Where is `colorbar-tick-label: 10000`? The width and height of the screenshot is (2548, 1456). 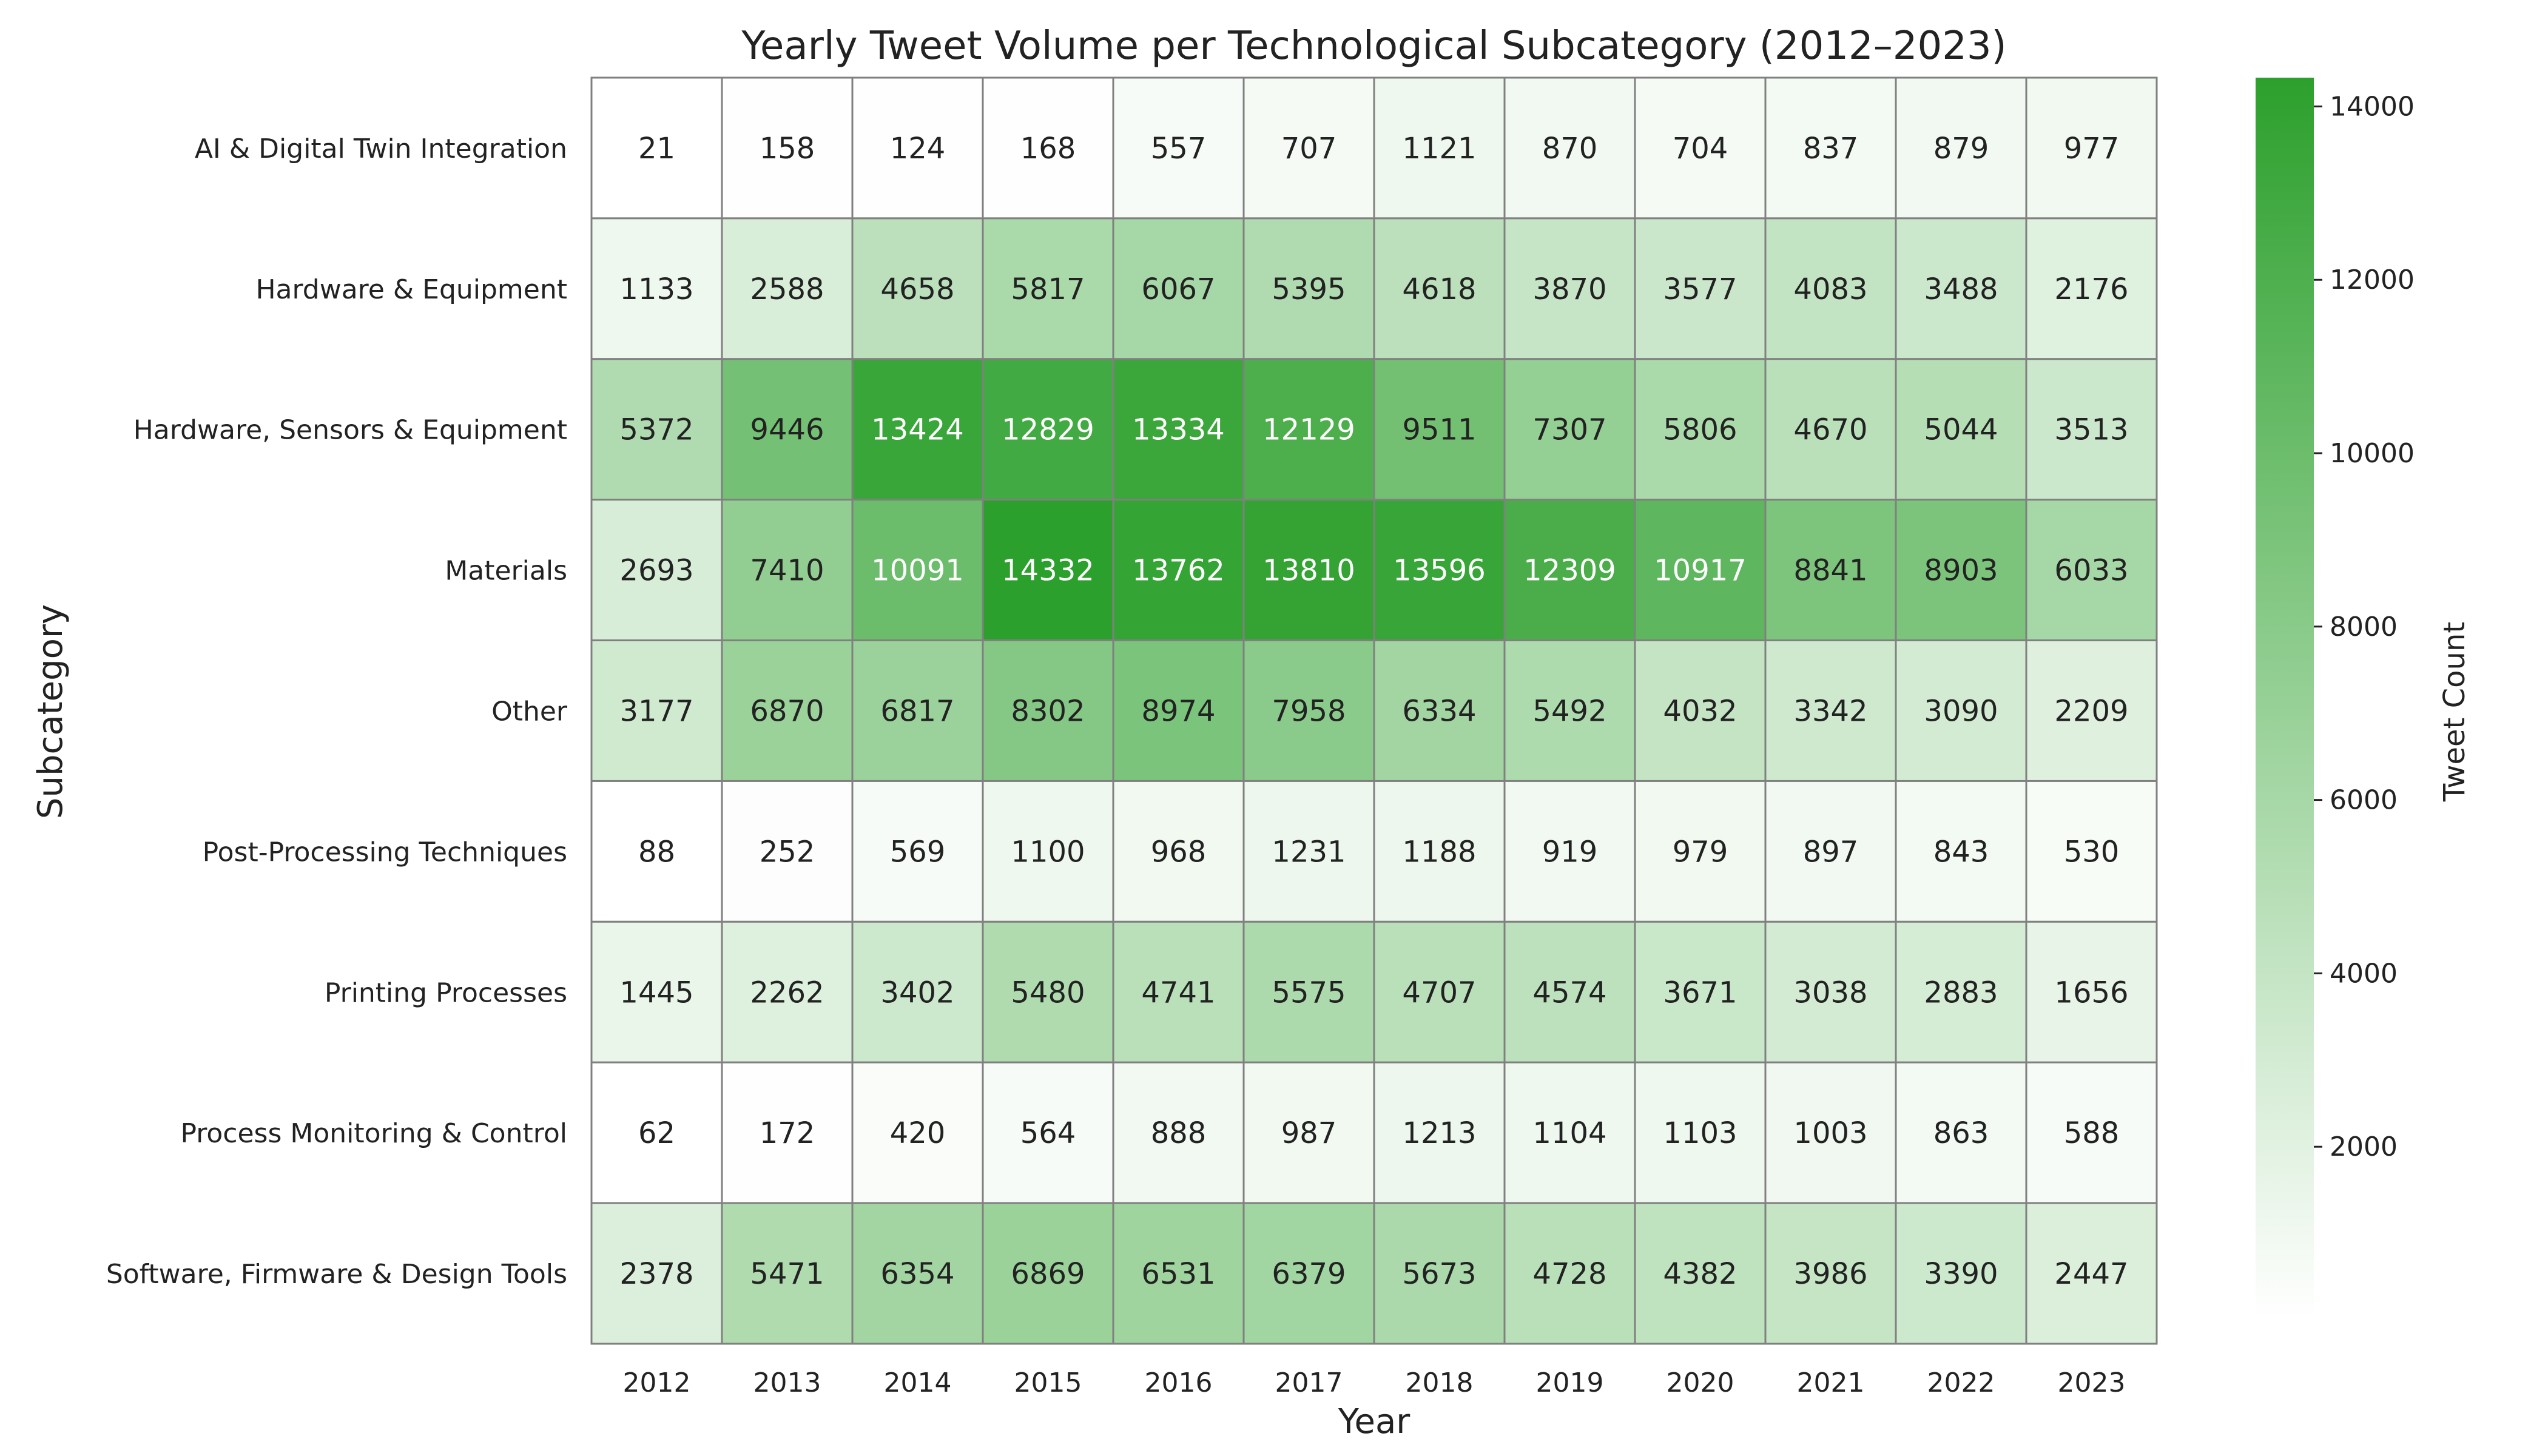 colorbar-tick-label: 10000 is located at coordinates (2372, 453).